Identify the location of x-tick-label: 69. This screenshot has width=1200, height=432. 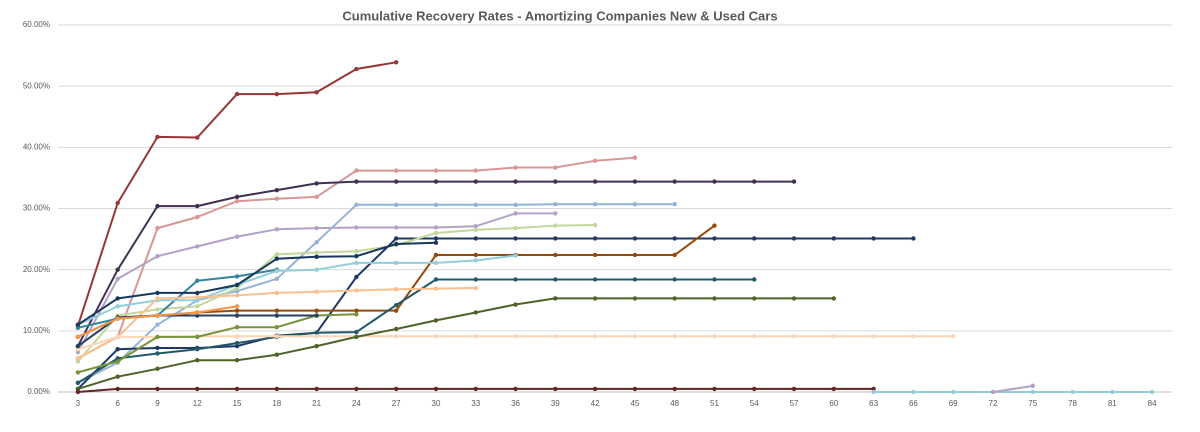
(953, 403).